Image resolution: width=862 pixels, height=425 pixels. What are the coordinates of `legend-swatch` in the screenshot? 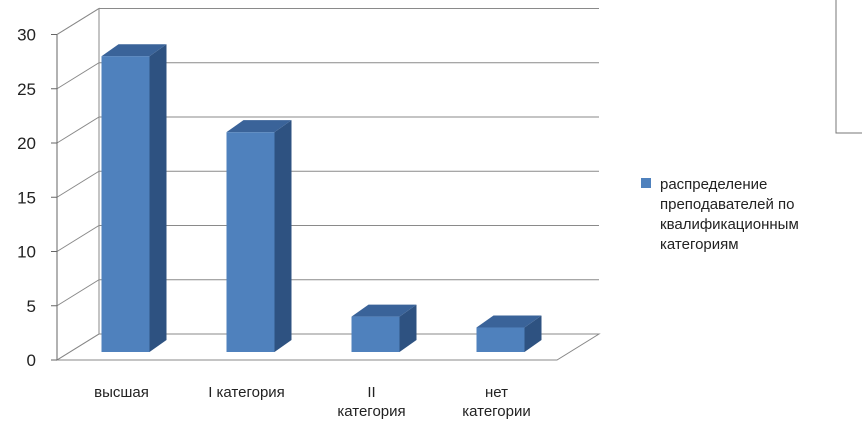 It's located at (646, 183).